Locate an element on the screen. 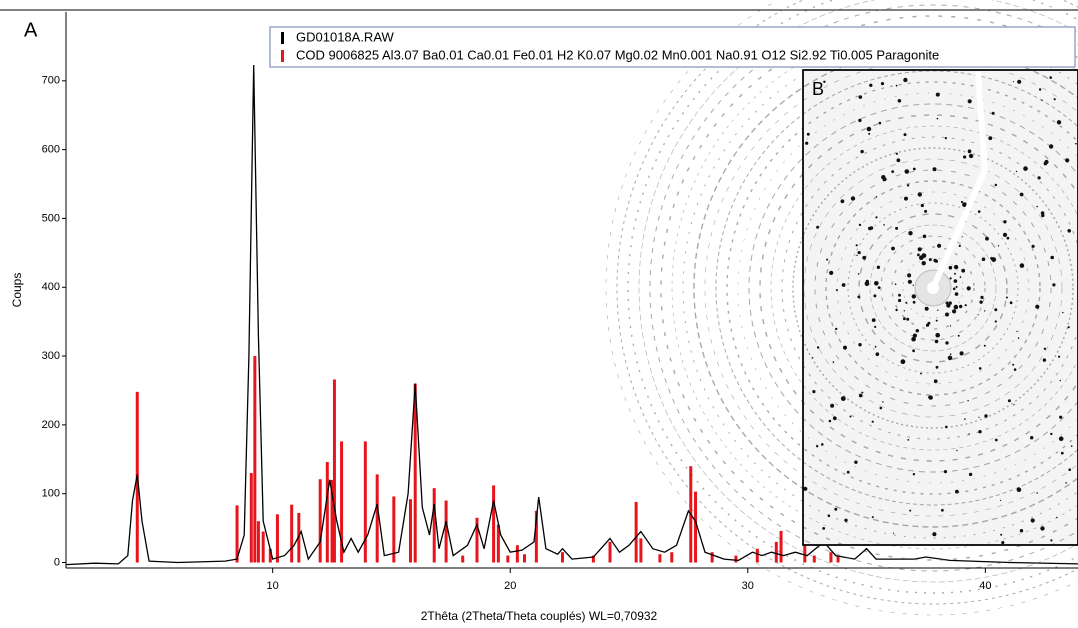 The image size is (1078, 628). beam-stop is located at coordinates (959, 180).